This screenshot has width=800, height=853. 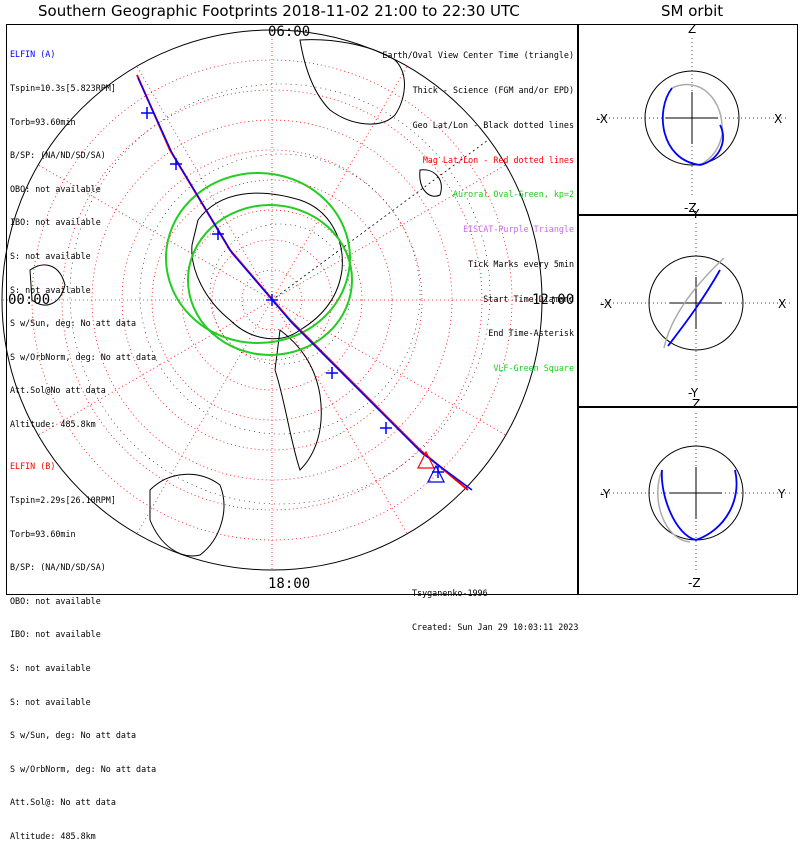 What do you see at coordinates (695, 214) in the screenshot?
I see `sm-axis-label-top: Y` at bounding box center [695, 214].